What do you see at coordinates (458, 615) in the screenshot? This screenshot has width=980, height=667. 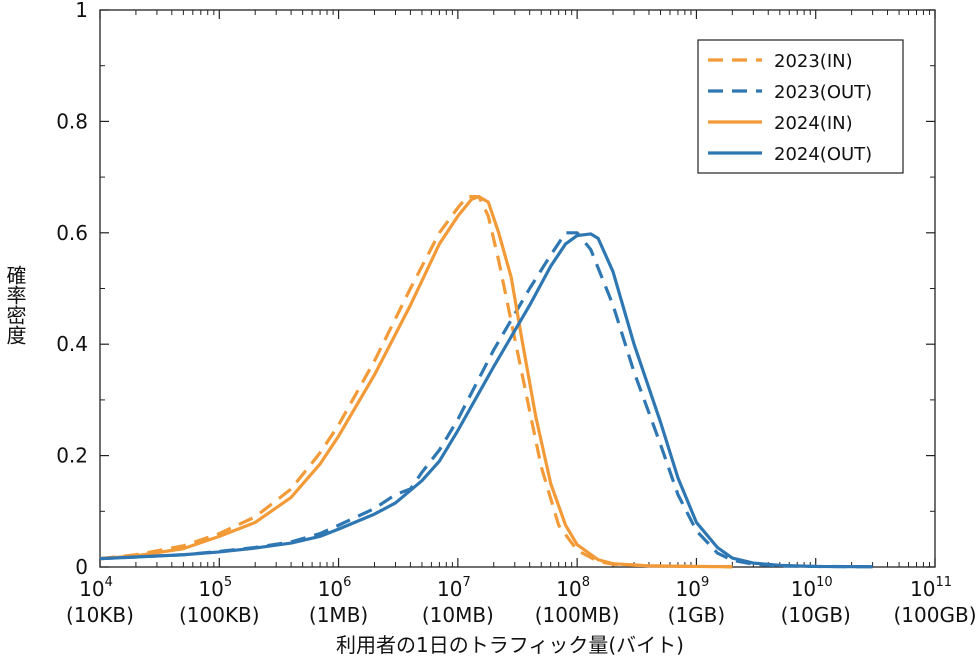 I see `x-tick-sublabel-3: (10MB)` at bounding box center [458, 615].